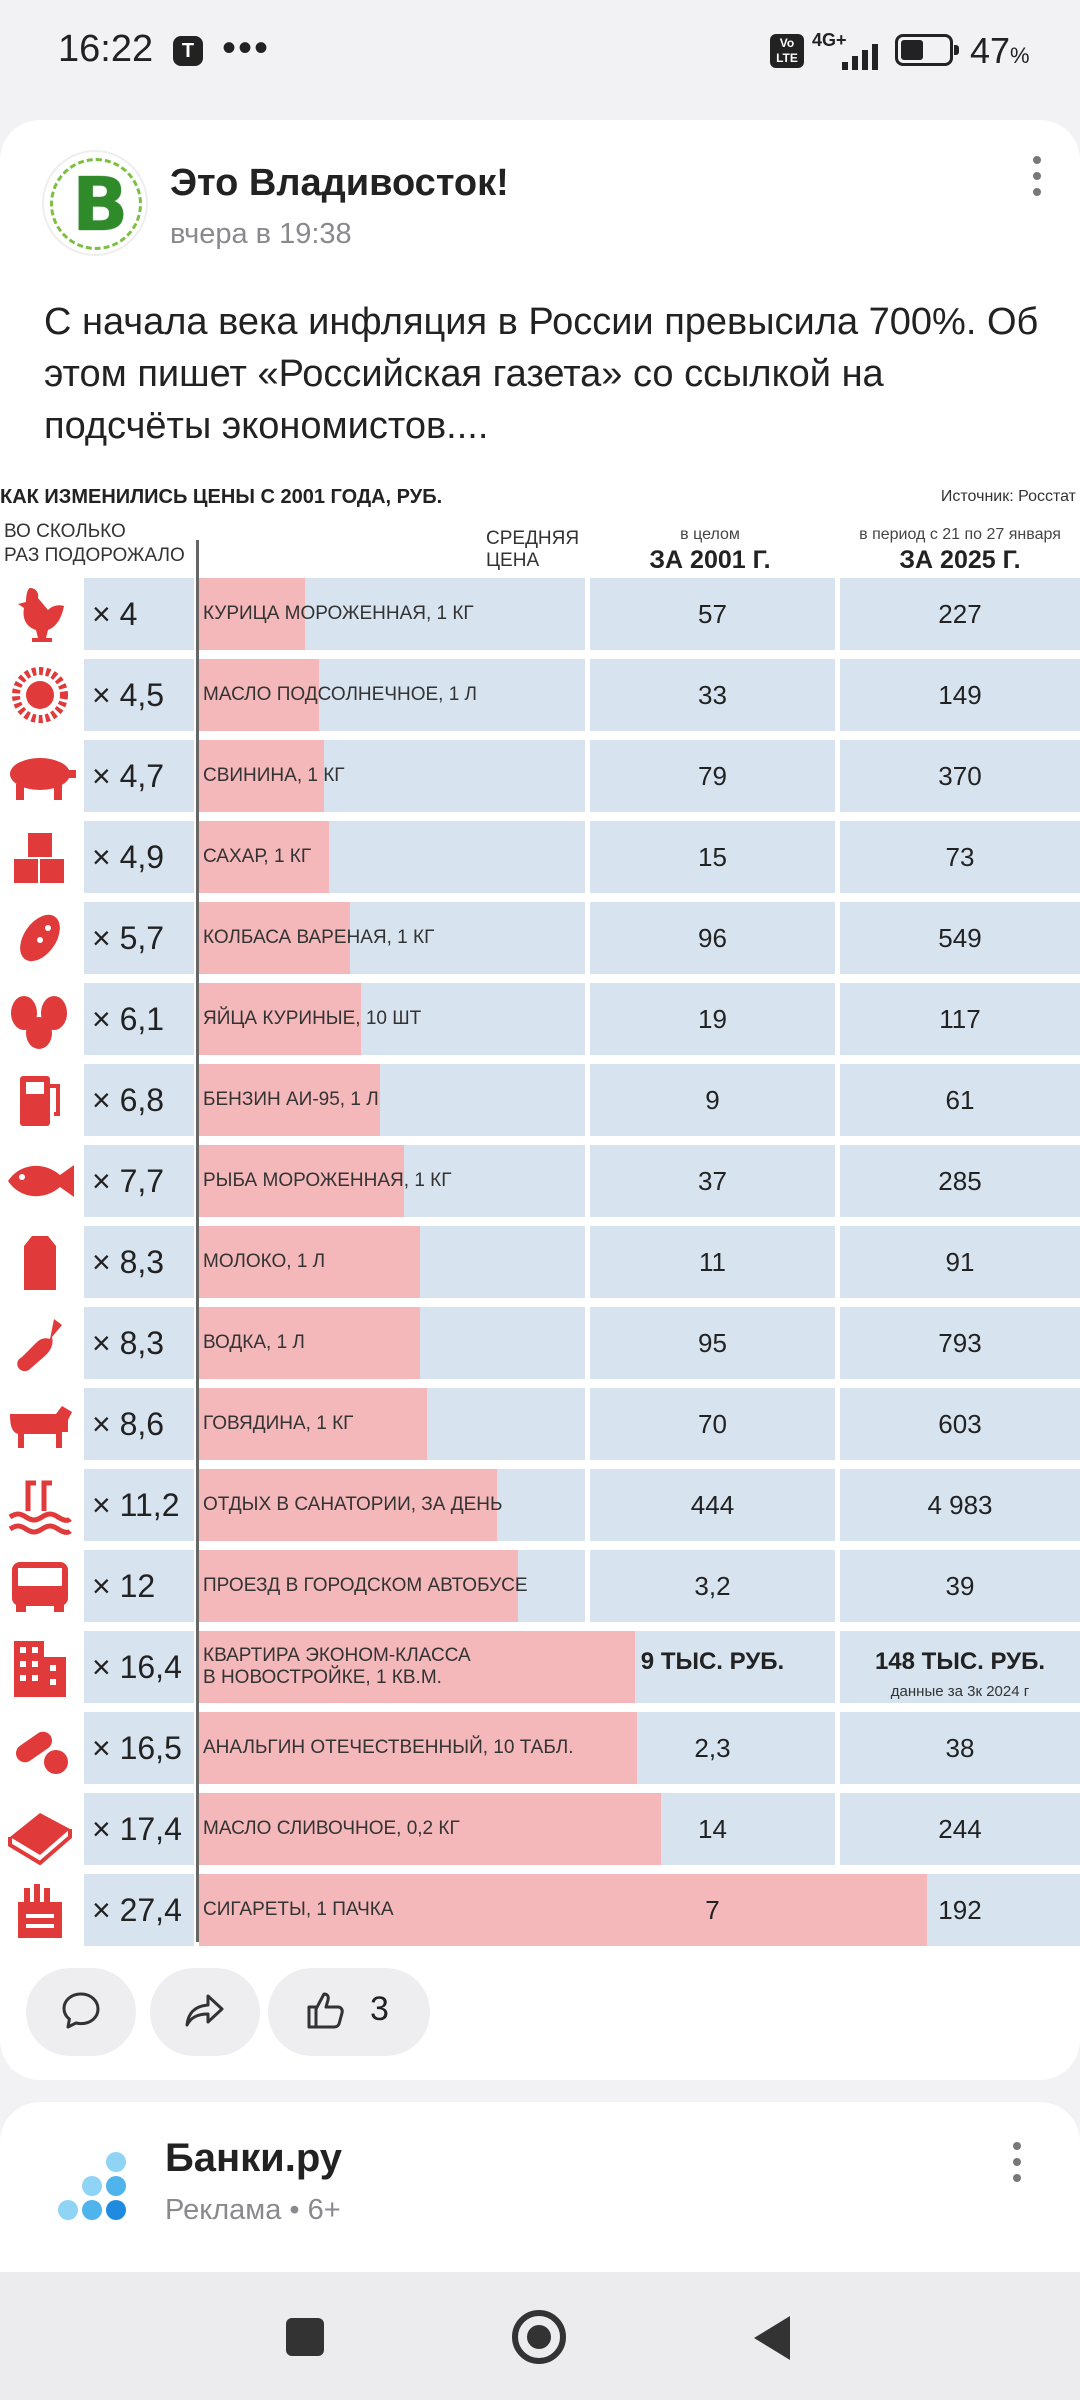  What do you see at coordinates (40, 1505) in the screenshot?
I see `pool-icon` at bounding box center [40, 1505].